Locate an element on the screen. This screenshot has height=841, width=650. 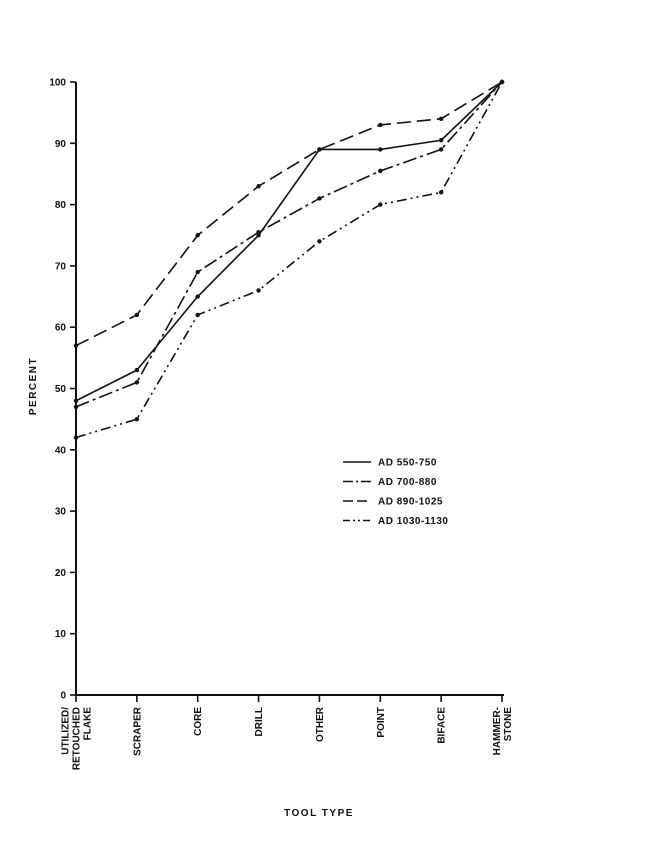
x-tick-label: BIFACE is located at coordinates (442, 725).